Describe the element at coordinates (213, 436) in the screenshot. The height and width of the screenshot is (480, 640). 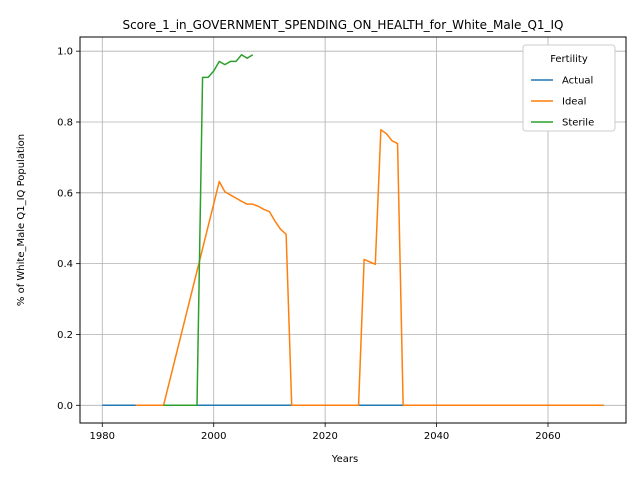
I see `x-tick-label: 2000` at that location.